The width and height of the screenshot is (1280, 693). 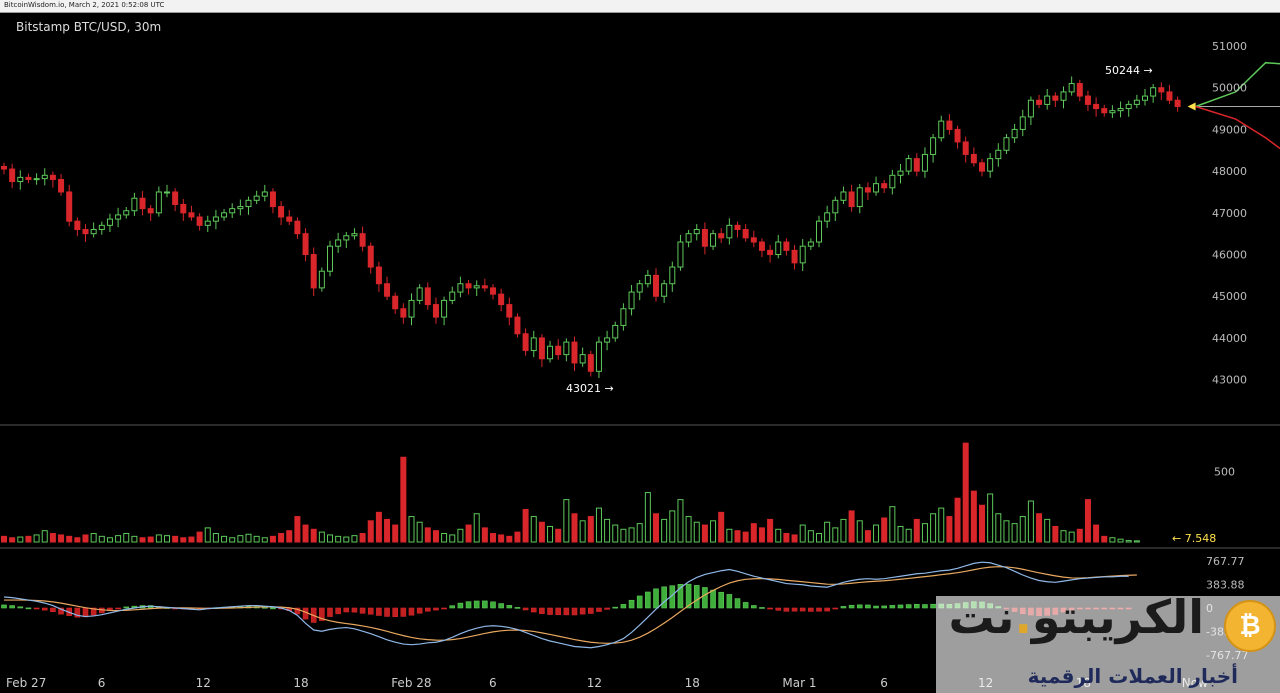 What do you see at coordinates (1229, 296) in the screenshot?
I see `price-tick-label: 45000` at bounding box center [1229, 296].